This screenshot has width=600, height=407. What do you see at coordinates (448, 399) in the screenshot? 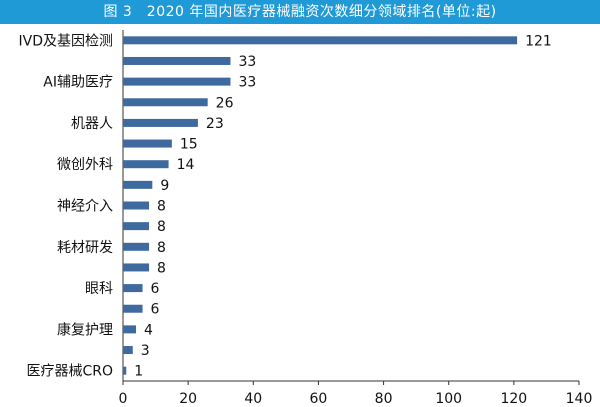
I see `x-tick-label: 100` at bounding box center [448, 399].